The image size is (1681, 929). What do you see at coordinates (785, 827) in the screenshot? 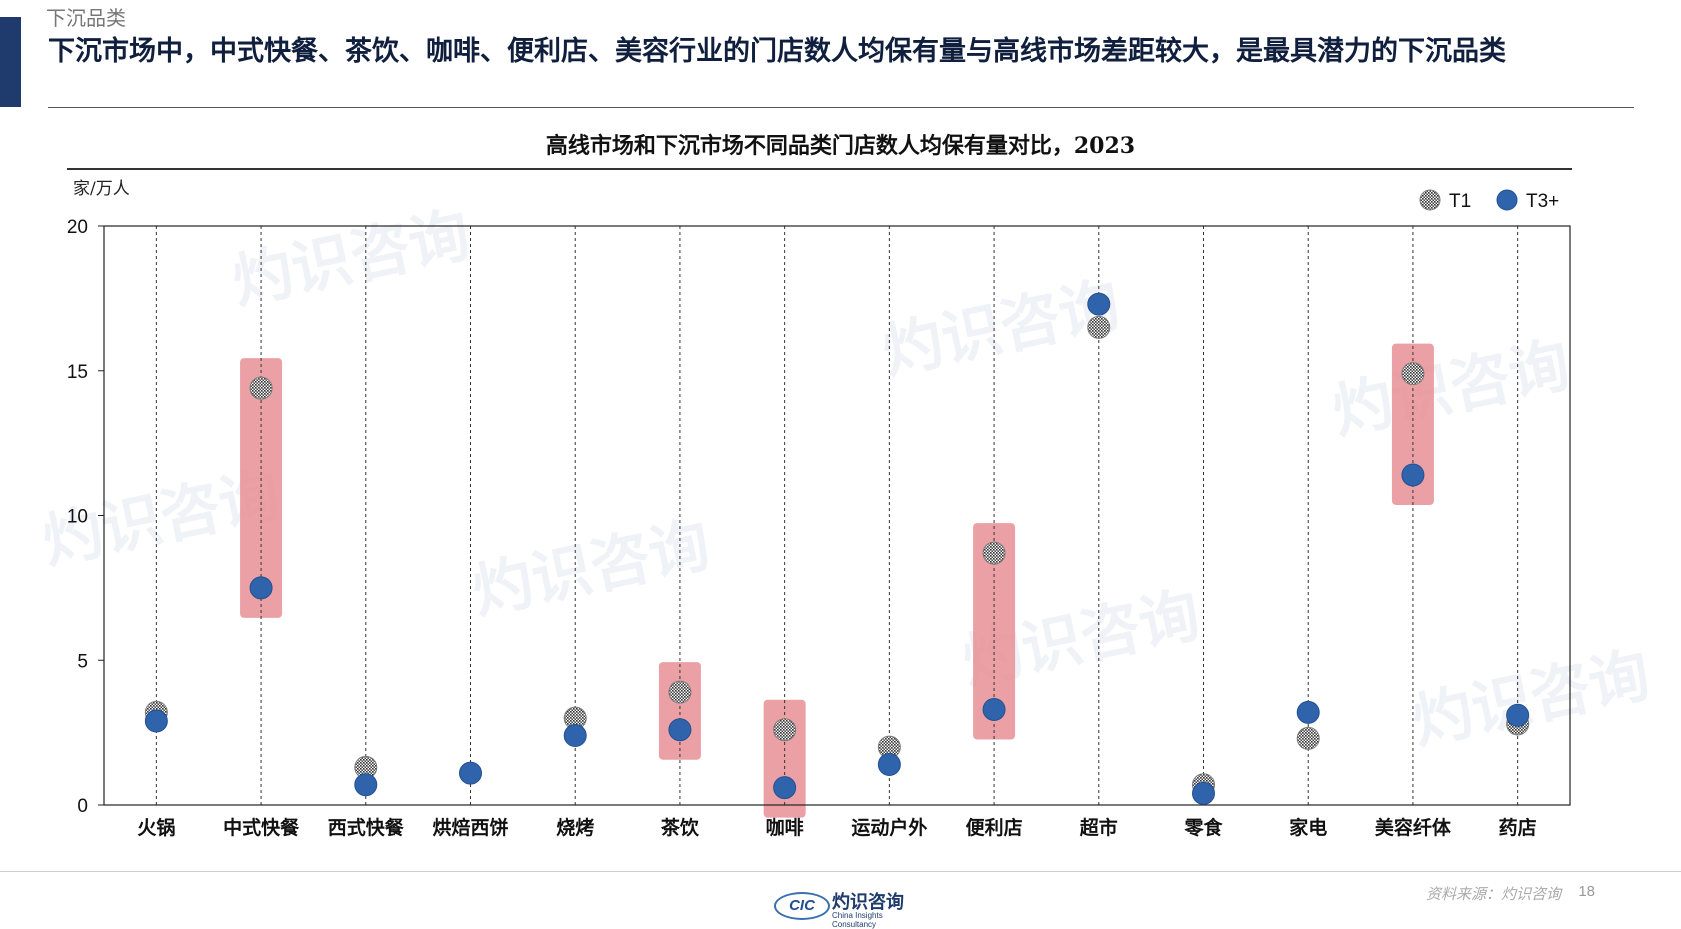
I see `x-category-label: 咖啡` at bounding box center [785, 827].